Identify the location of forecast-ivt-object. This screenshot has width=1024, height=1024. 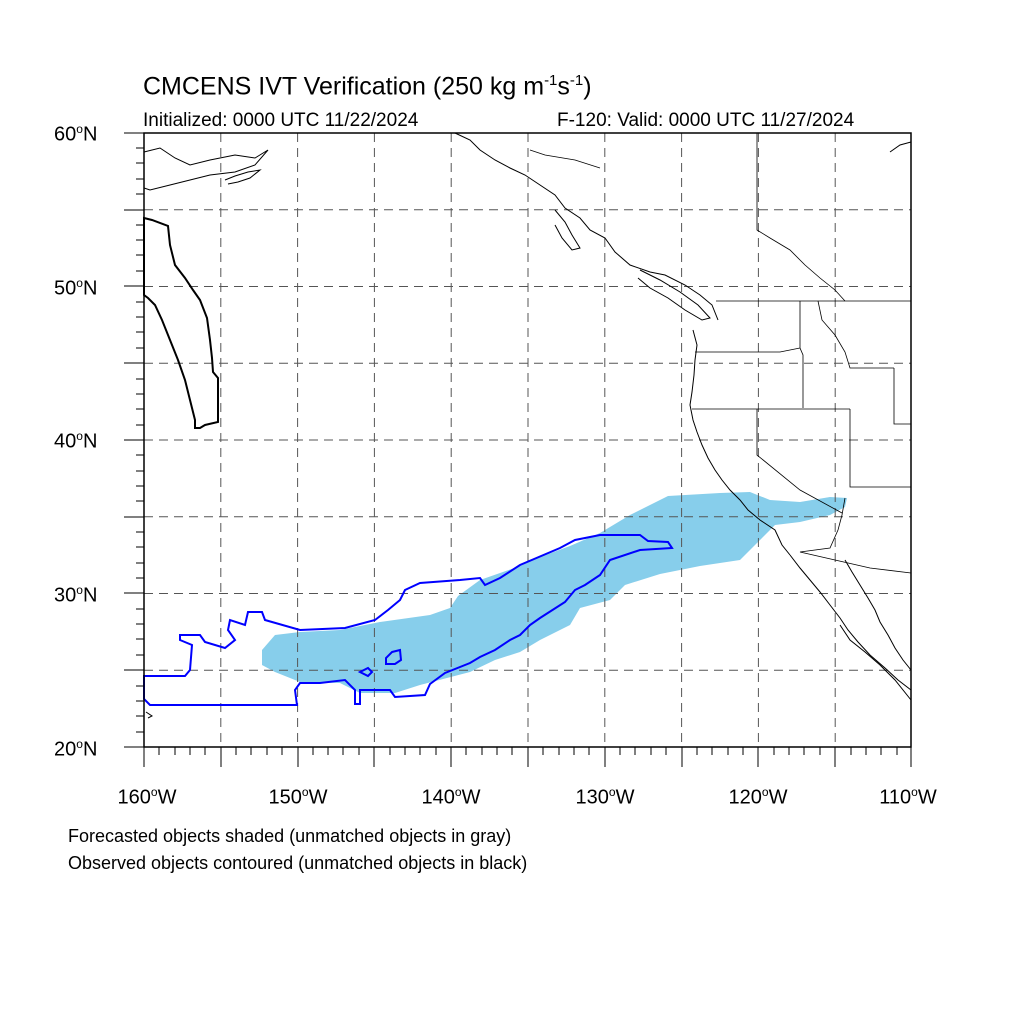
(554, 592).